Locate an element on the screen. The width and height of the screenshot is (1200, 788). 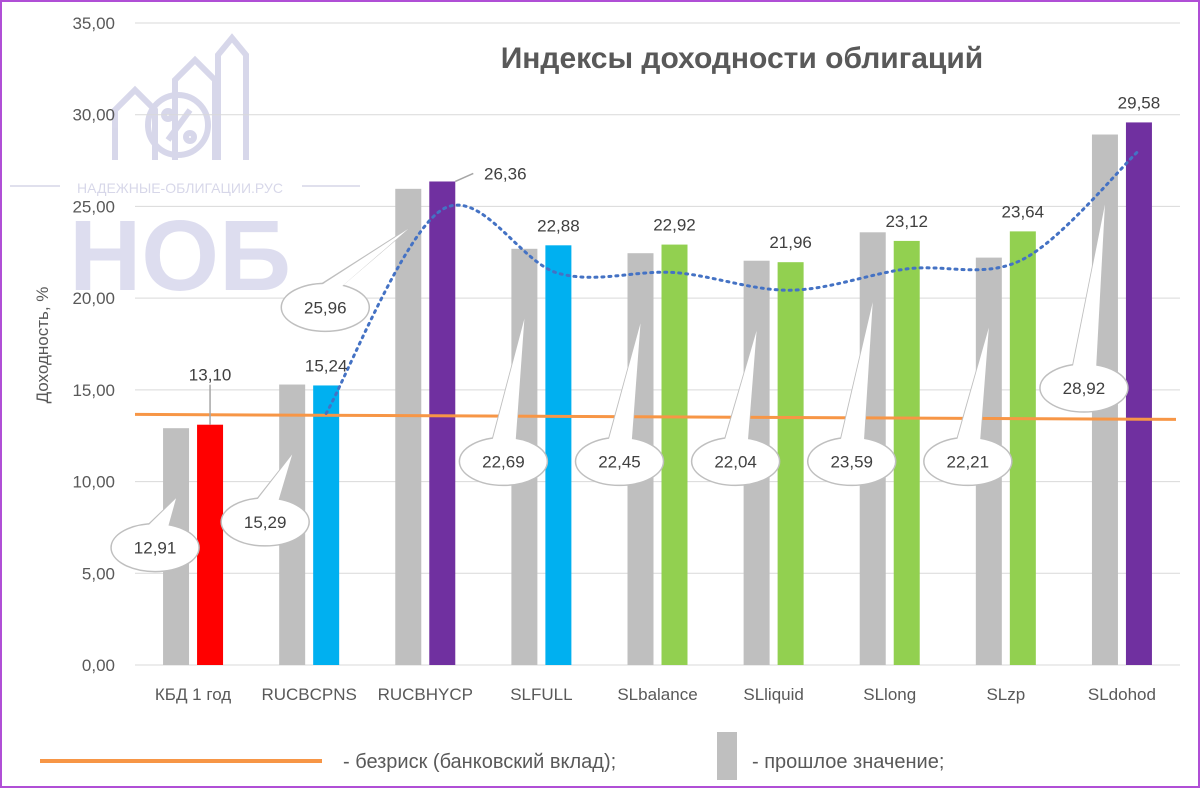
riskfree-line-mark is located at coordinates (655, 416).